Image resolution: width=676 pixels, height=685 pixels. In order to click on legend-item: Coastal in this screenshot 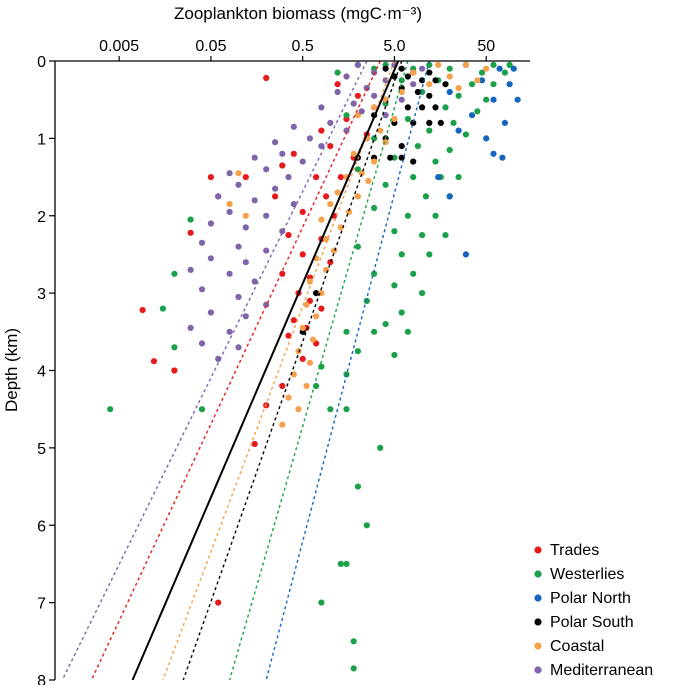, I will do `click(569, 646)`.